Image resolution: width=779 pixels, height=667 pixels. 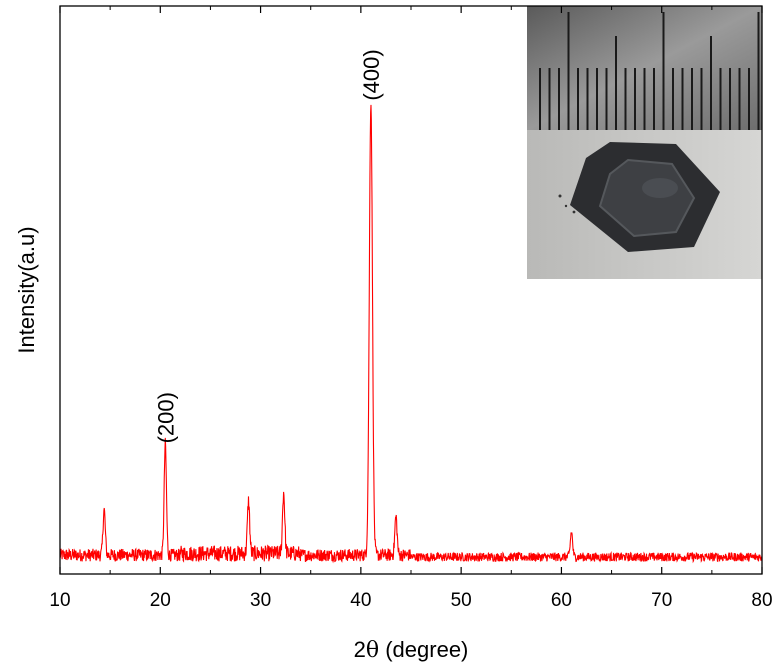 What do you see at coordinates (360, 600) in the screenshot?
I see `x-tick-label-40: 40` at bounding box center [360, 600].